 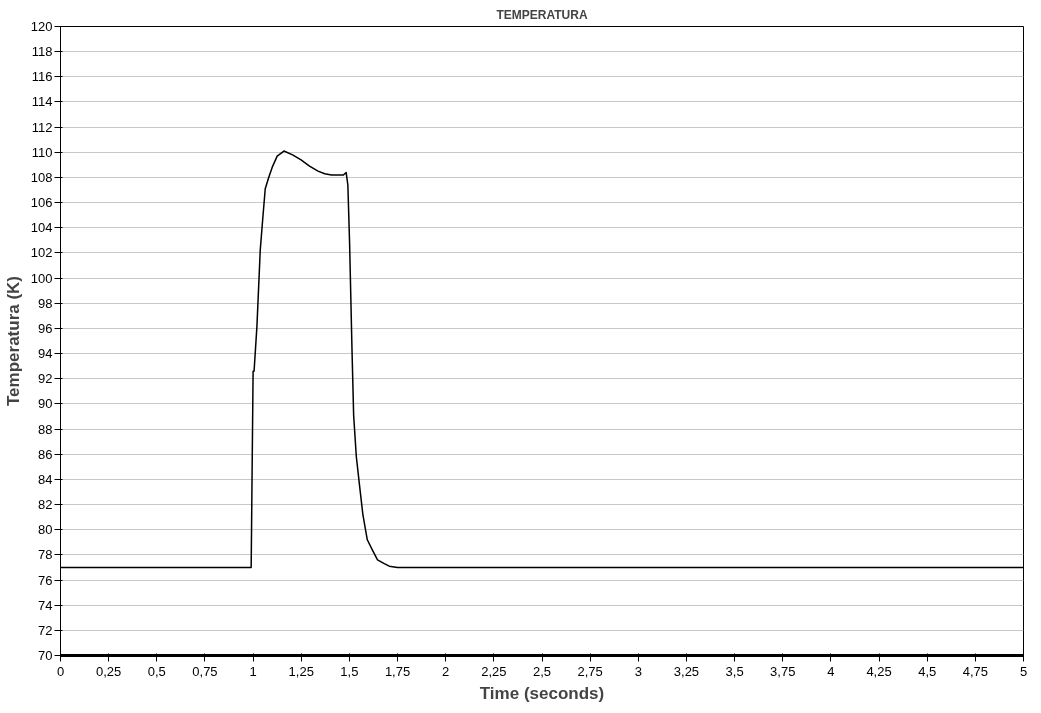 I want to click on y-tick-label: 90, so click(x=45, y=404).